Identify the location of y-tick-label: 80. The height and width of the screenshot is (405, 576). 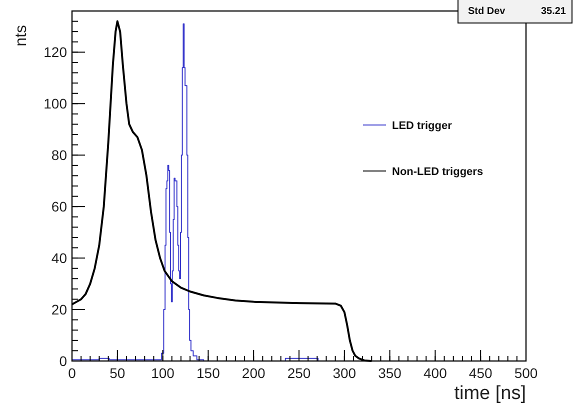
(59, 155).